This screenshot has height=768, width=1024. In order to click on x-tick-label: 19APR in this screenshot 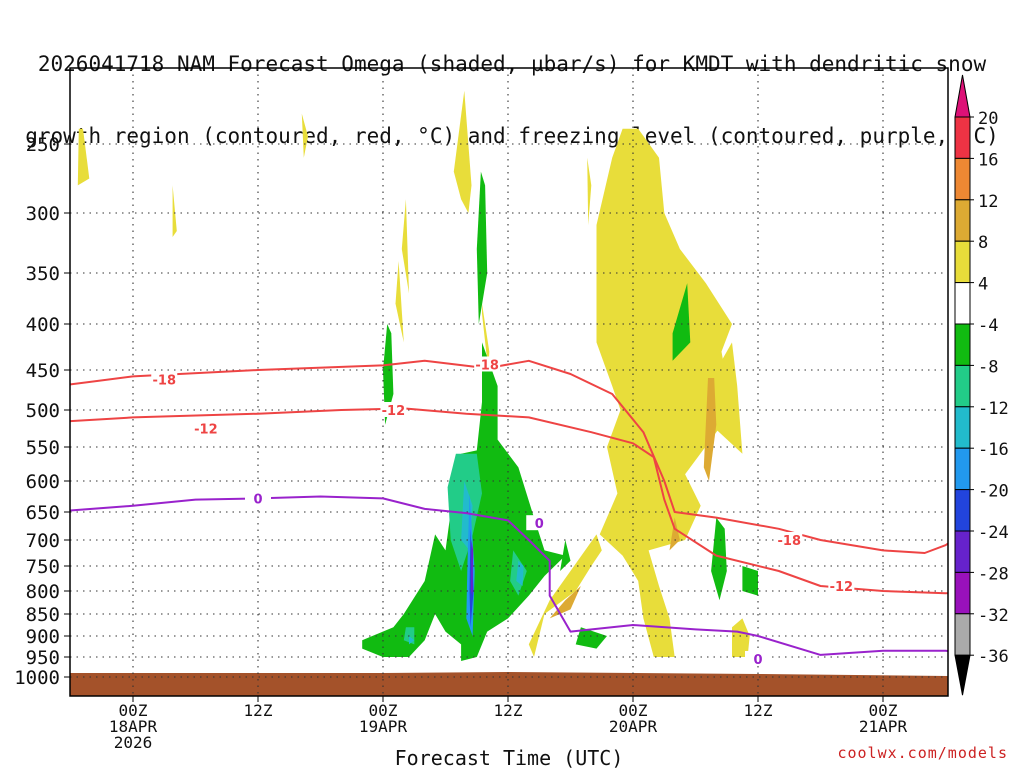, I will do `click(383, 726)`.